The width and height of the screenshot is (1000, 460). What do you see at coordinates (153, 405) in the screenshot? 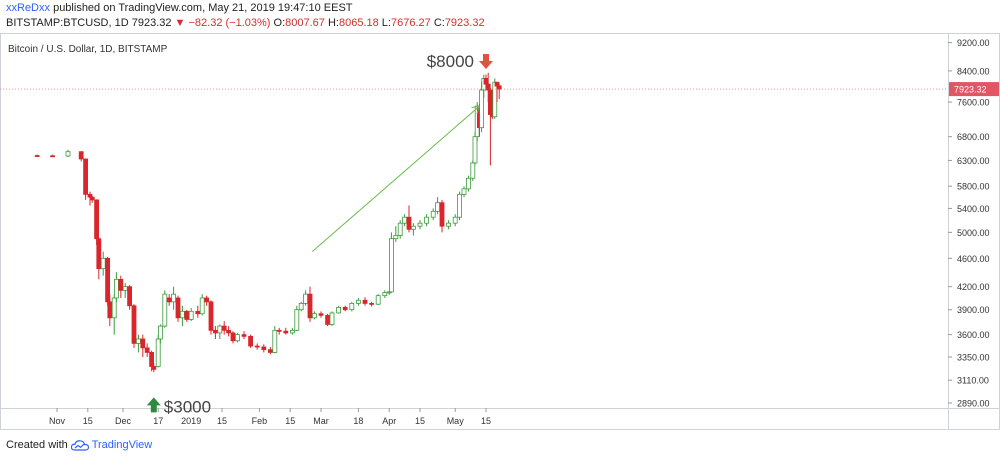
I see `low-marker-arrow-up-icon` at bounding box center [153, 405].